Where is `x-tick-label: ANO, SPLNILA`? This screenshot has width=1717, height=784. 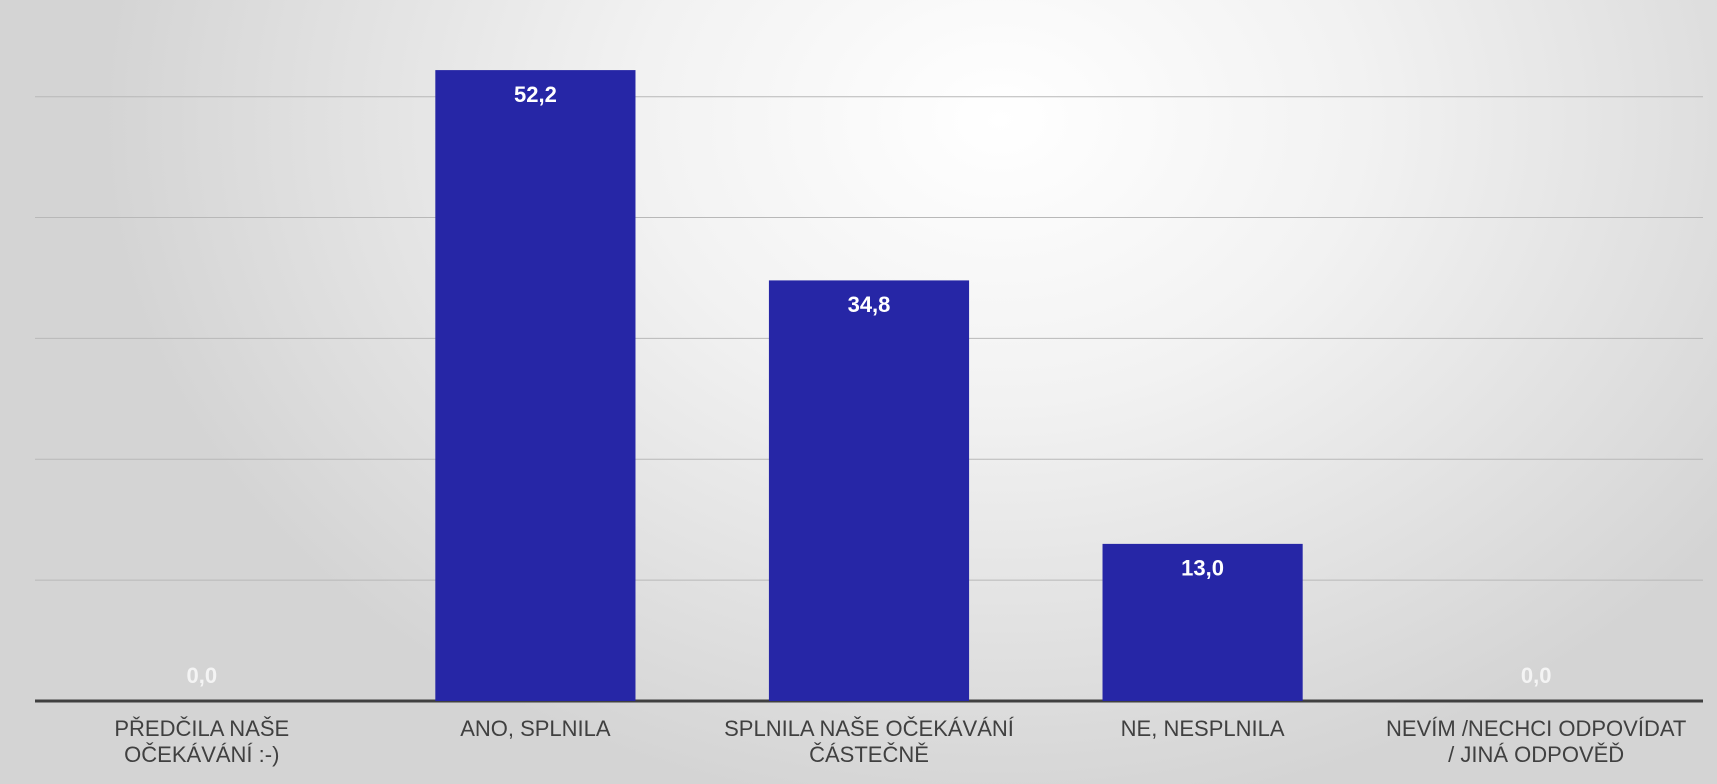
x-tick-label: ANO, SPLNILA is located at coordinates (535, 728).